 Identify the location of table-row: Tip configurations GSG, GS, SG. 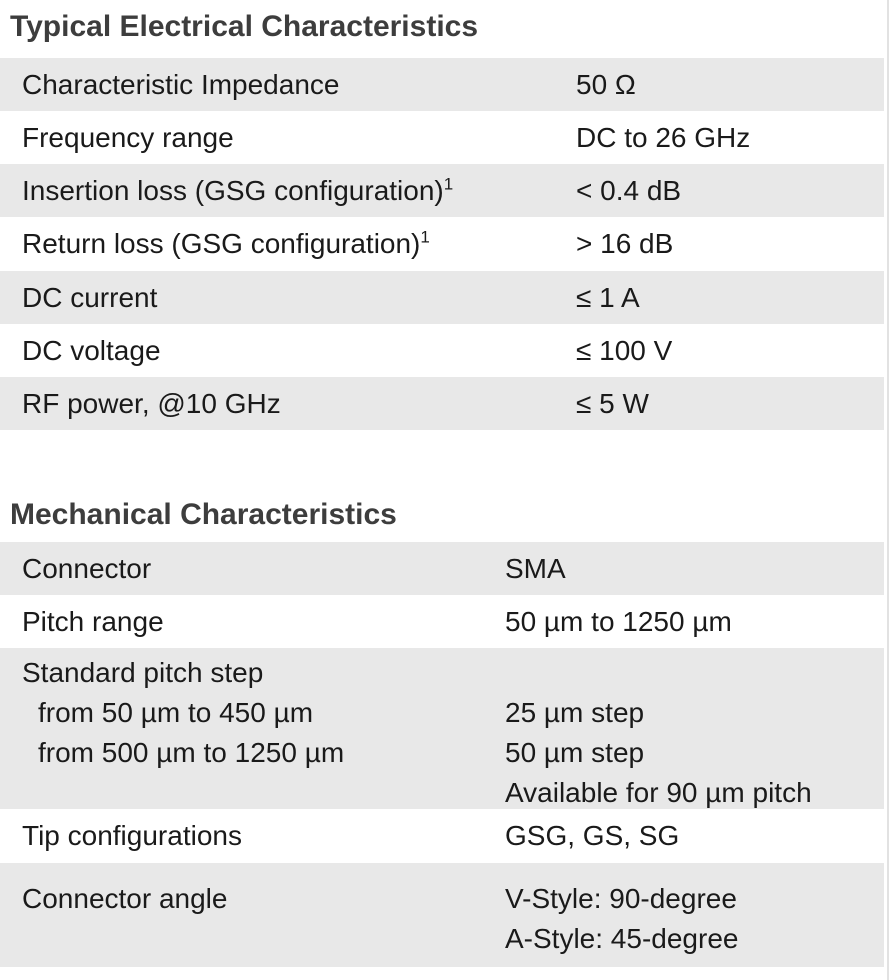
(442, 836).